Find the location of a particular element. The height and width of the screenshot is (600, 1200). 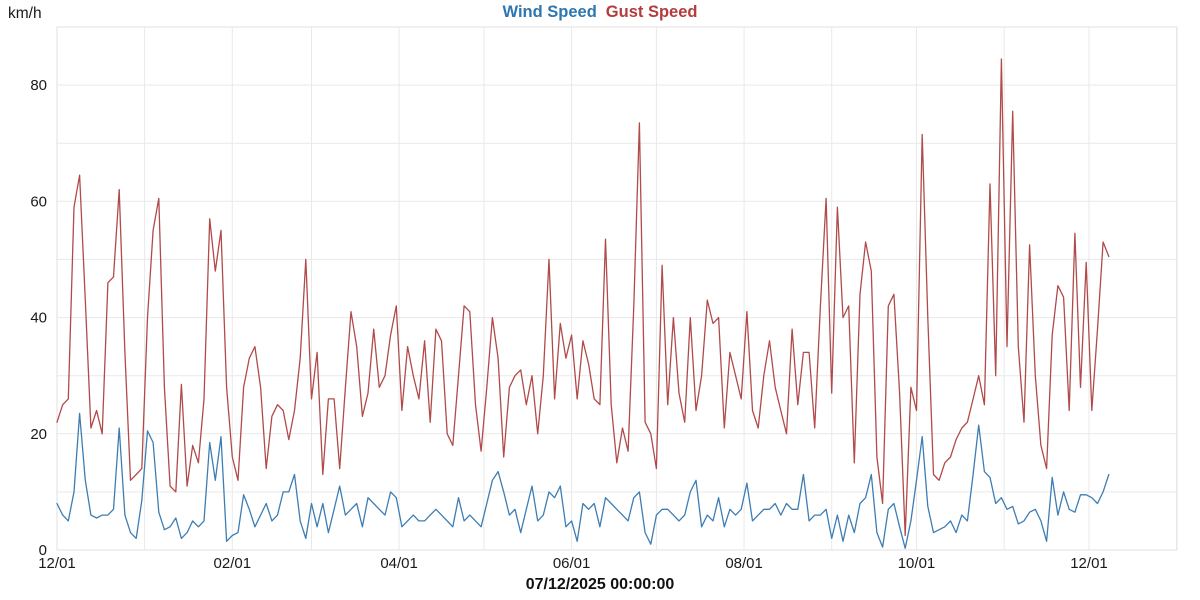

y-axis-unit-label: km/h is located at coordinates (25, 13).